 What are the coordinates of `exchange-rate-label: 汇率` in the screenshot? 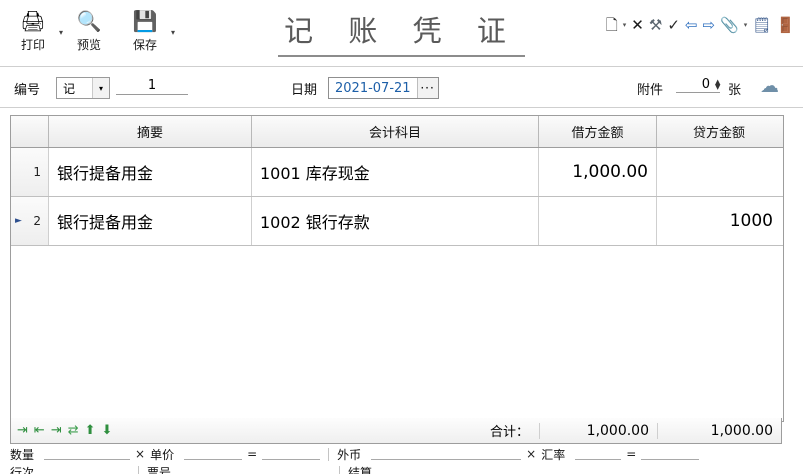 It's located at (553, 454).